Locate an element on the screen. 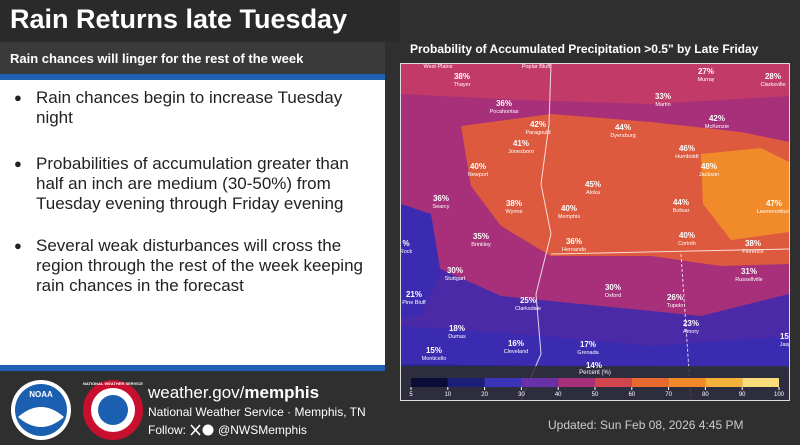 The width and height of the screenshot is (800, 445). legend-tick-label: 30 is located at coordinates (521, 395).